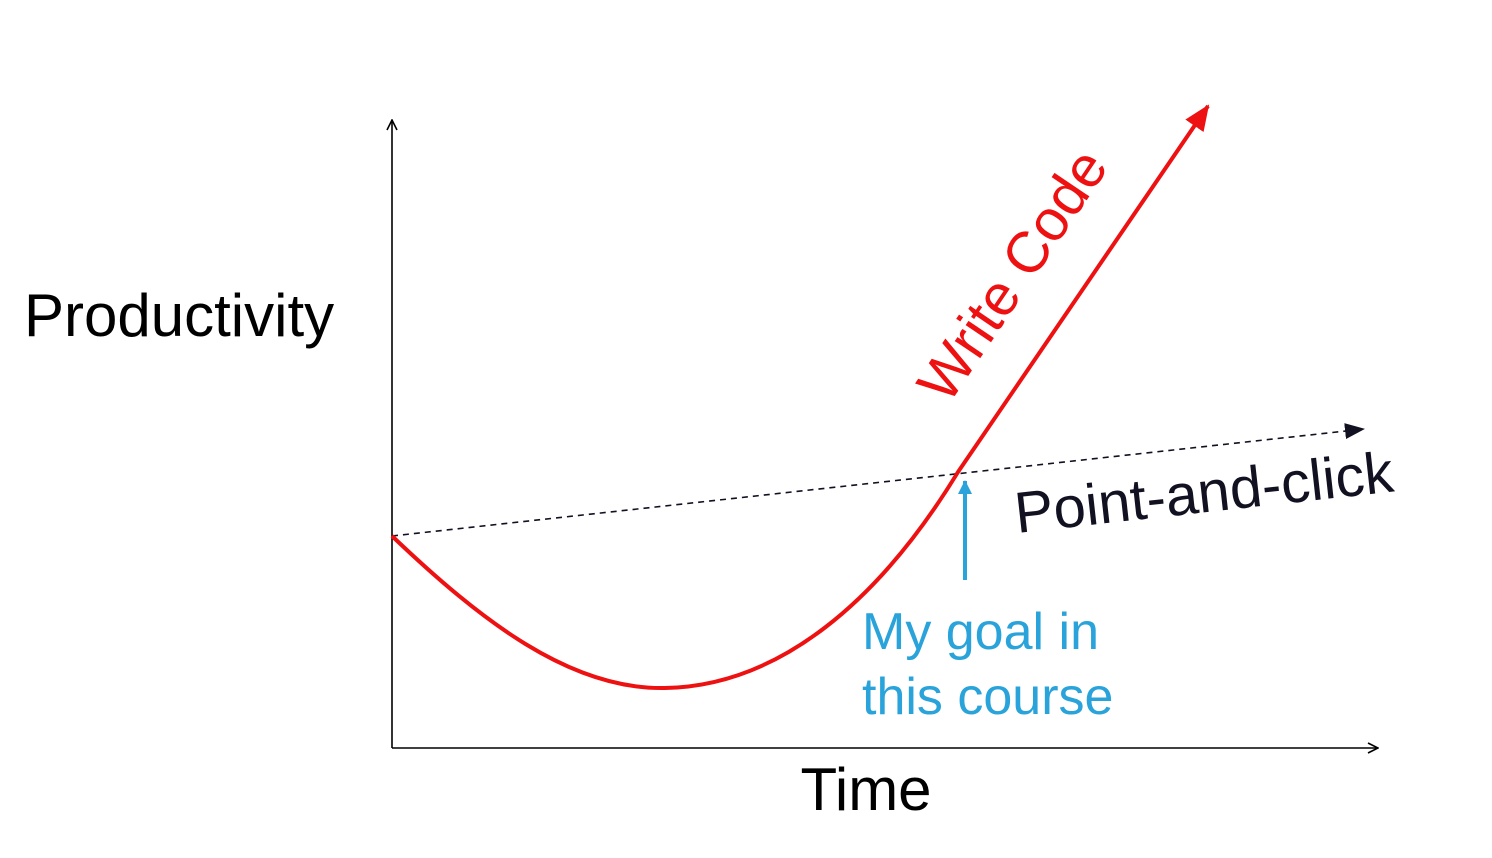  What do you see at coordinates (987, 697) in the screenshot?
I see `goal-annotation-line2: this course` at bounding box center [987, 697].